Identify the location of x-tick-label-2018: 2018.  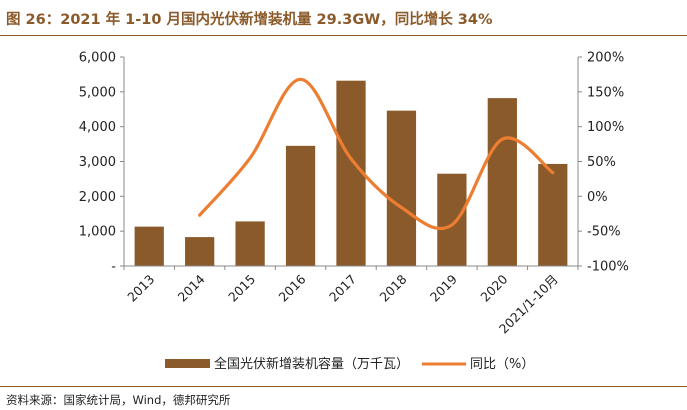
(392, 287).